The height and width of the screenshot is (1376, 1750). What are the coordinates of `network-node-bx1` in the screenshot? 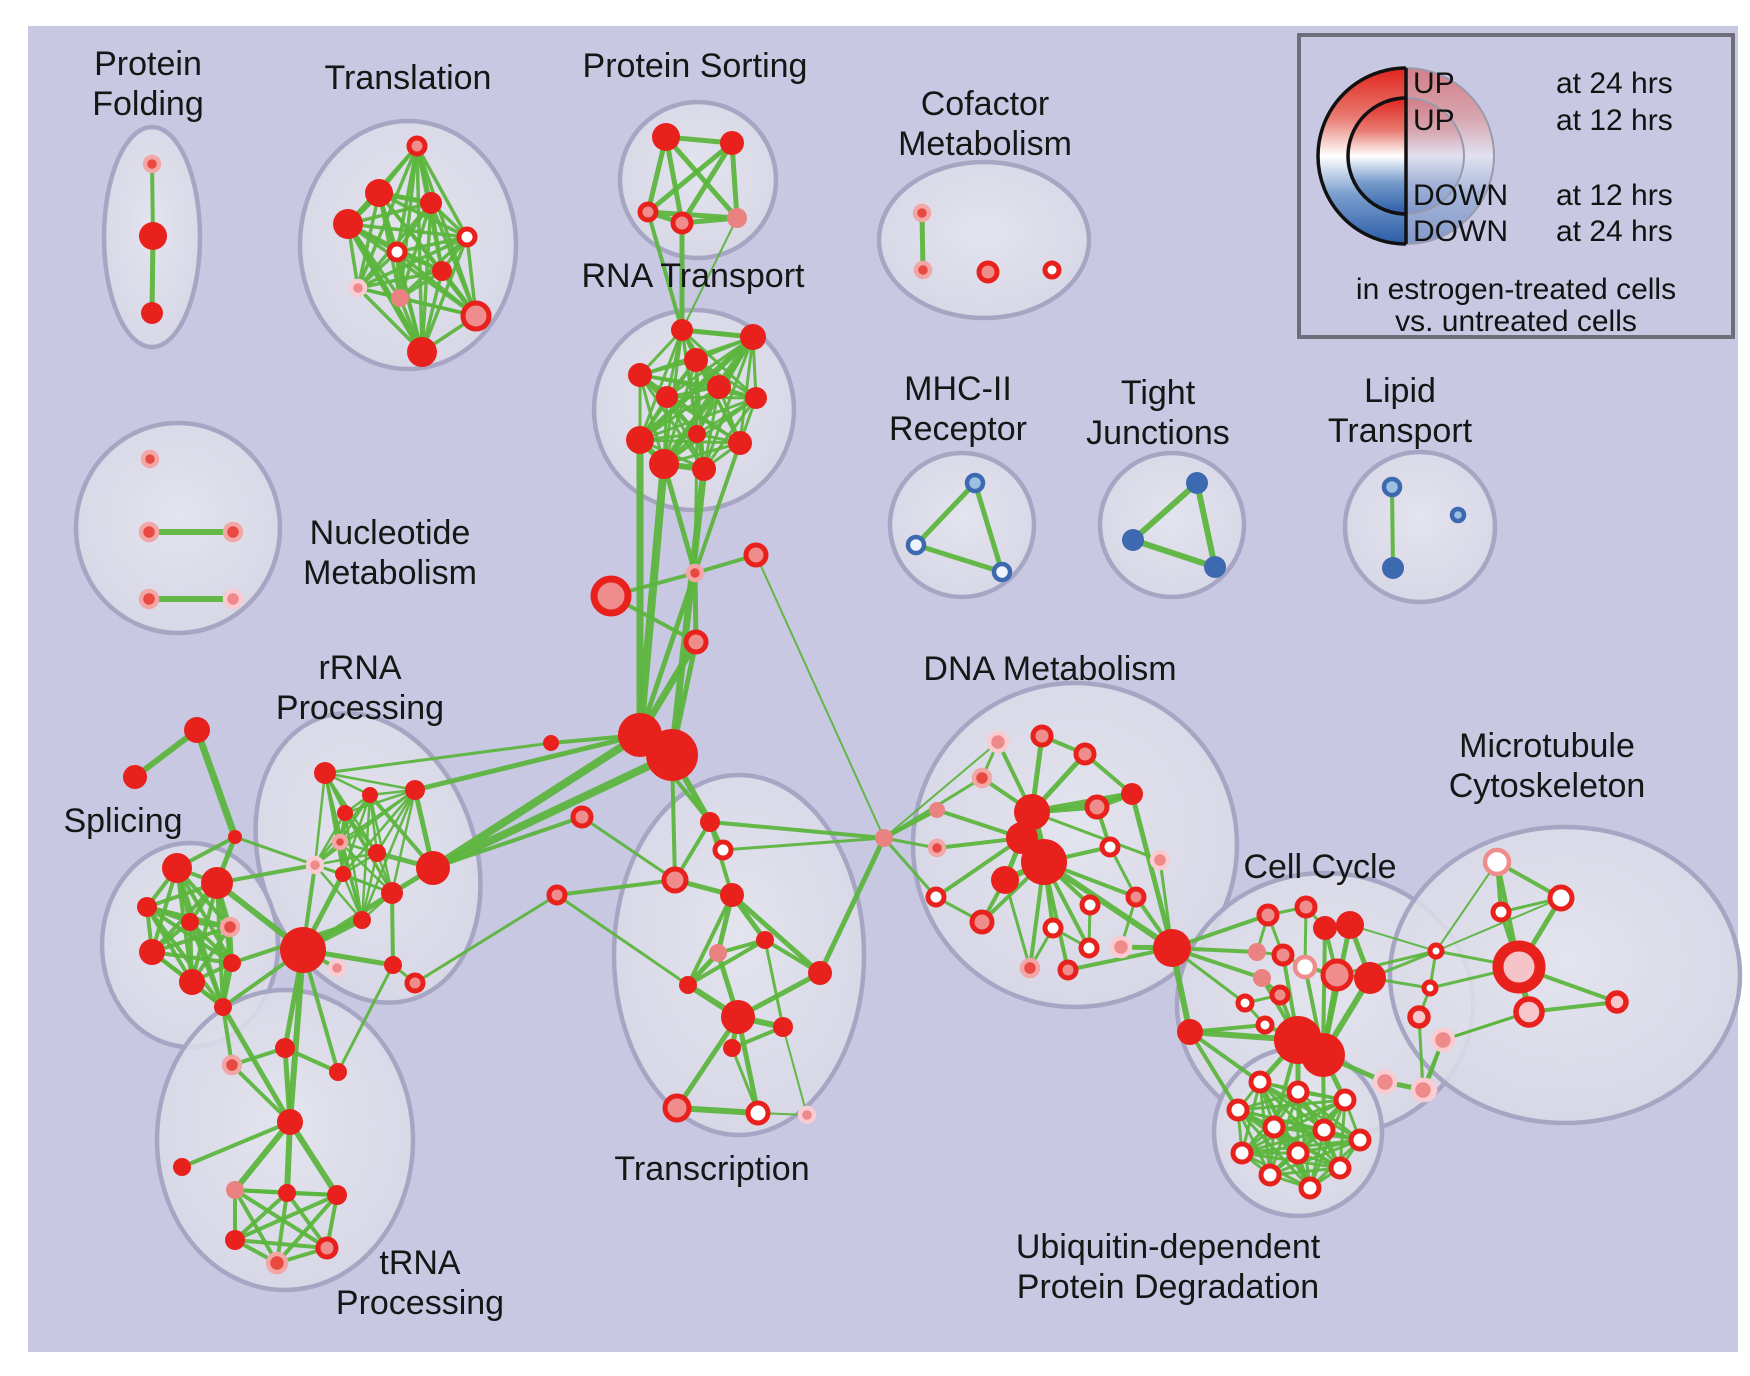 It's located at (557, 895).